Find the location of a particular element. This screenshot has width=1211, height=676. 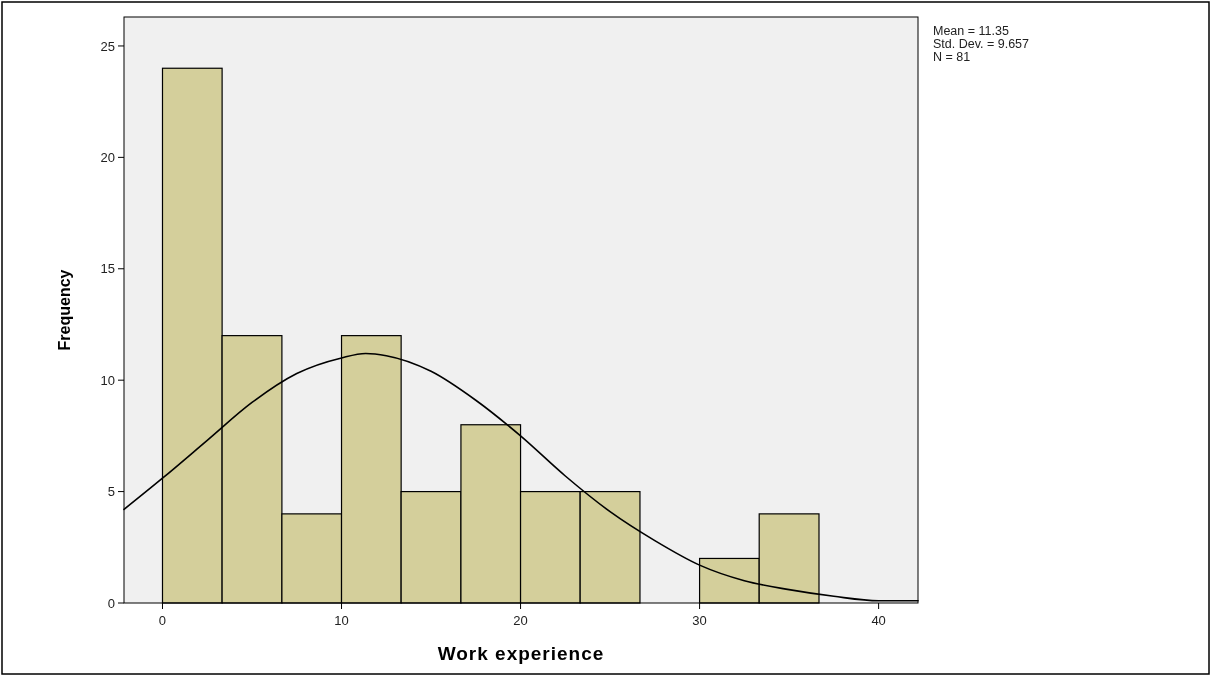

y-tick-label: 25 is located at coordinates (107, 46).